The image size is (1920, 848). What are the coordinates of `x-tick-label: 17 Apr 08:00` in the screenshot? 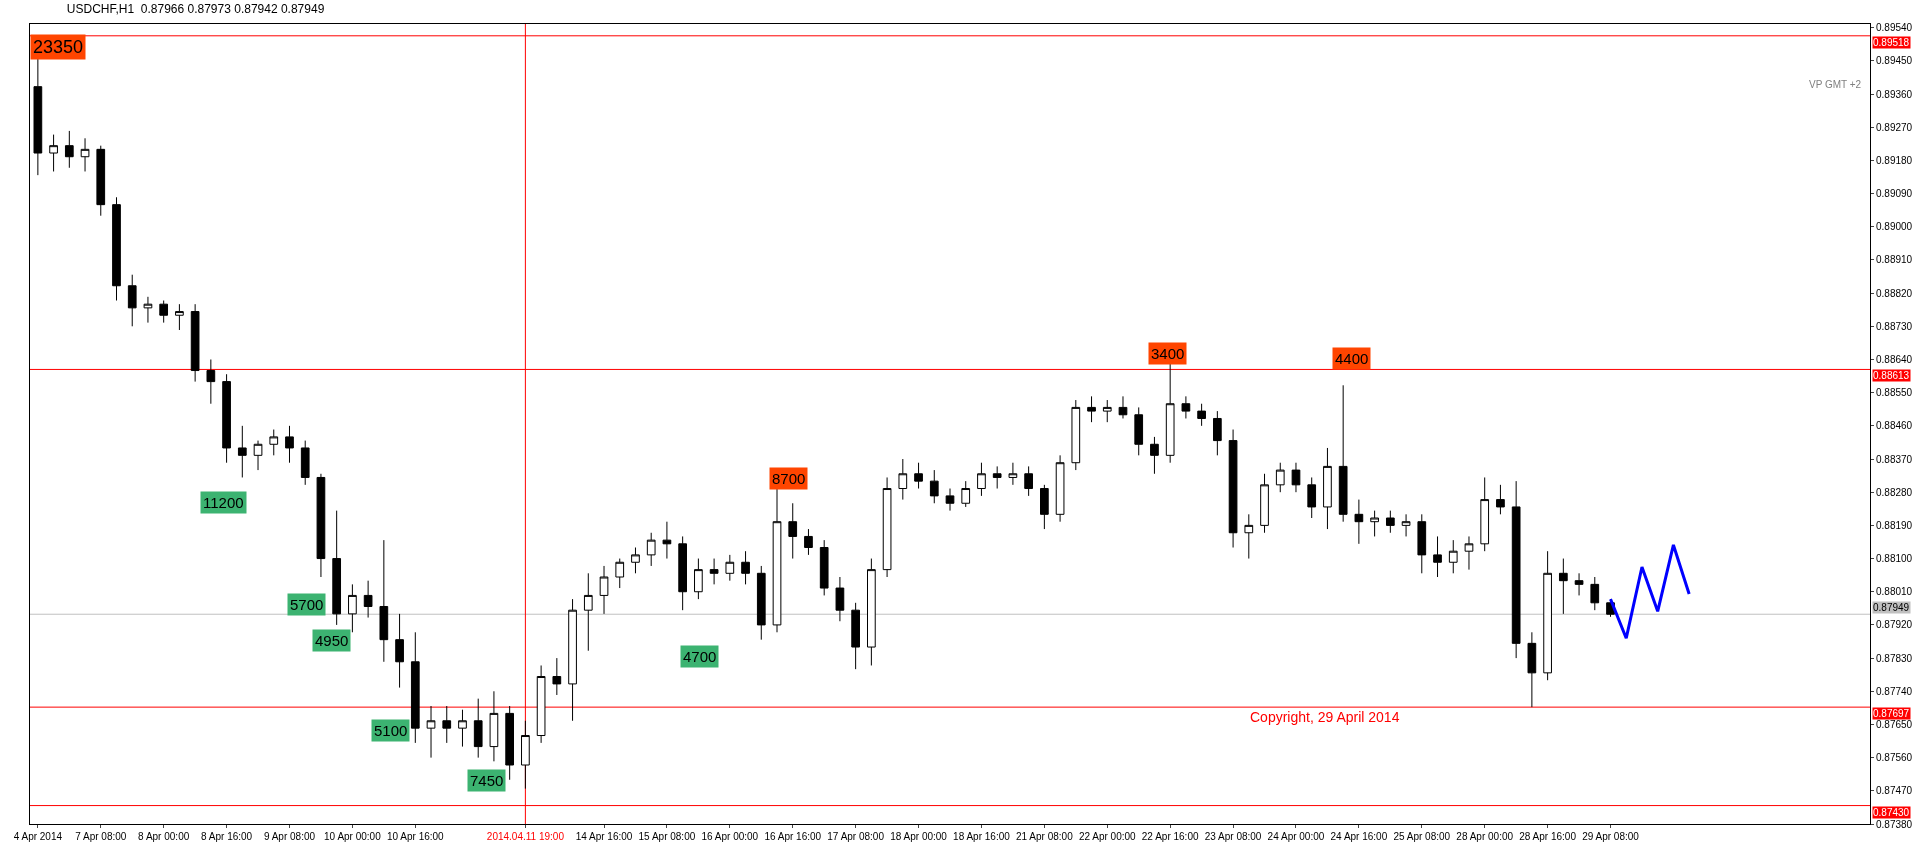 It's located at (856, 836).